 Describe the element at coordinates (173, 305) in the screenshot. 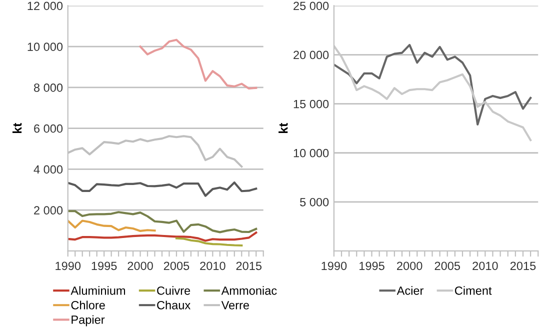

I see `legend-label: Chaux` at that location.